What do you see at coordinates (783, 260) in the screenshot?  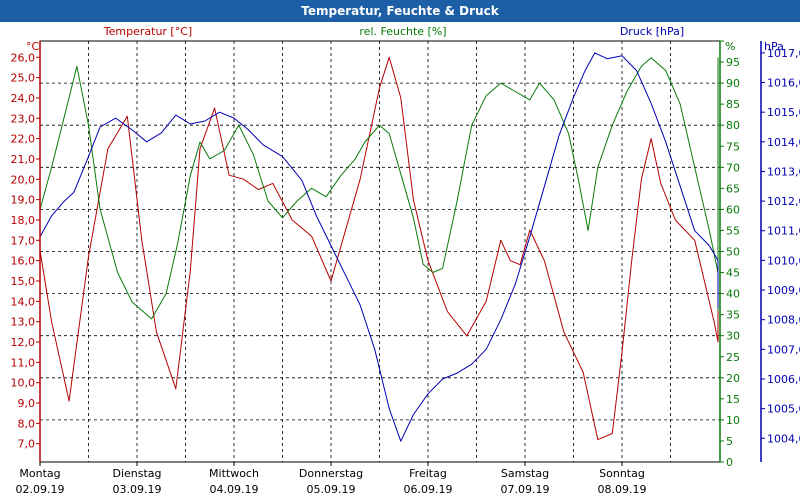 I see `pressure-tick-label: 1010,000` at bounding box center [783, 260].